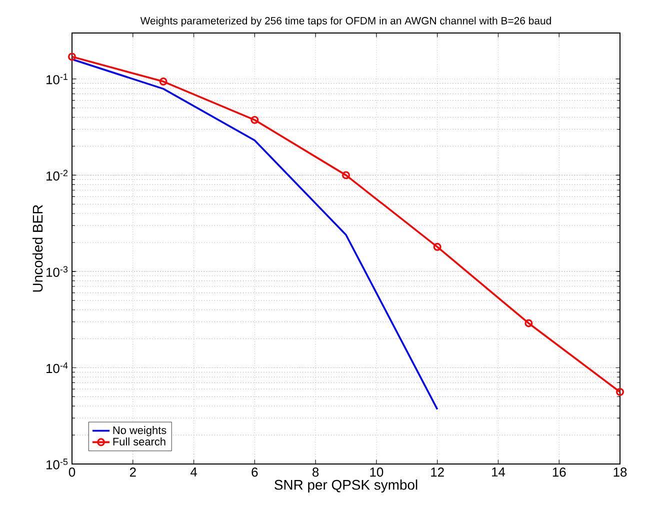 Image resolution: width=652 pixels, height=510 pixels. What do you see at coordinates (57, 464) in the screenshot?
I see `y-tick-label: 10$^{-5}$` at bounding box center [57, 464].